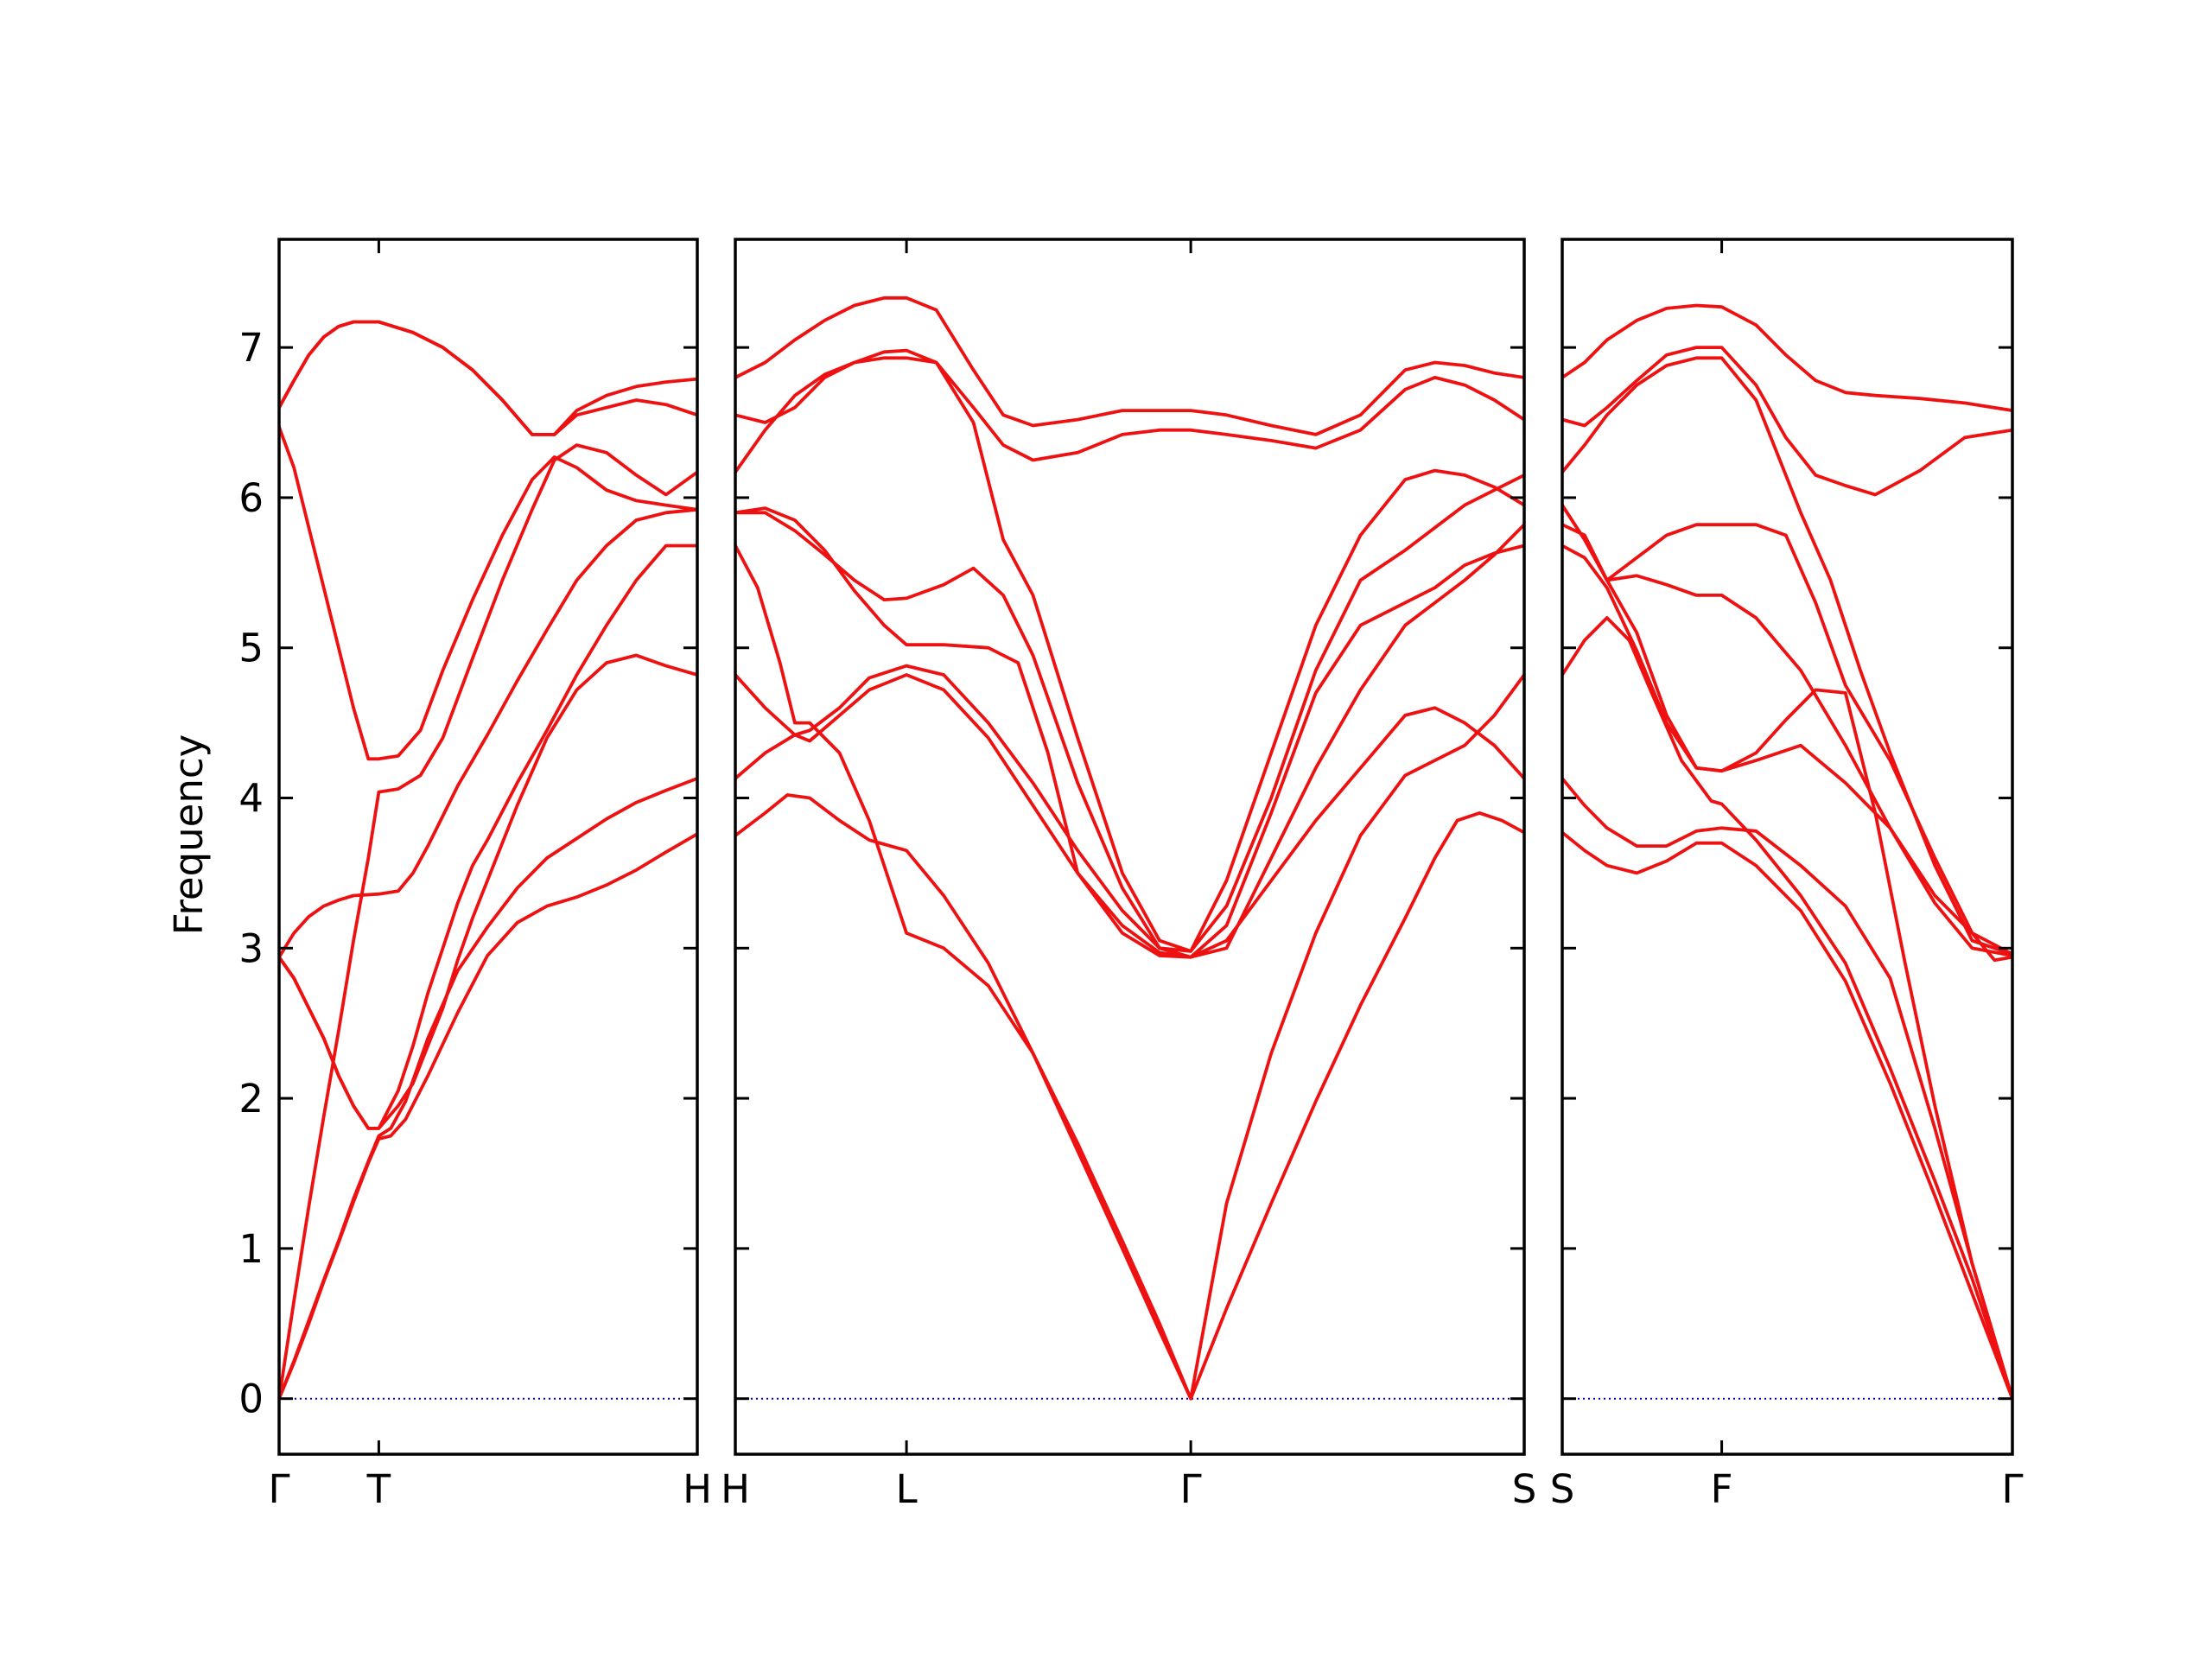 The image size is (2212, 1659). I want to click on x-tick-label: F, so click(1722, 1489).